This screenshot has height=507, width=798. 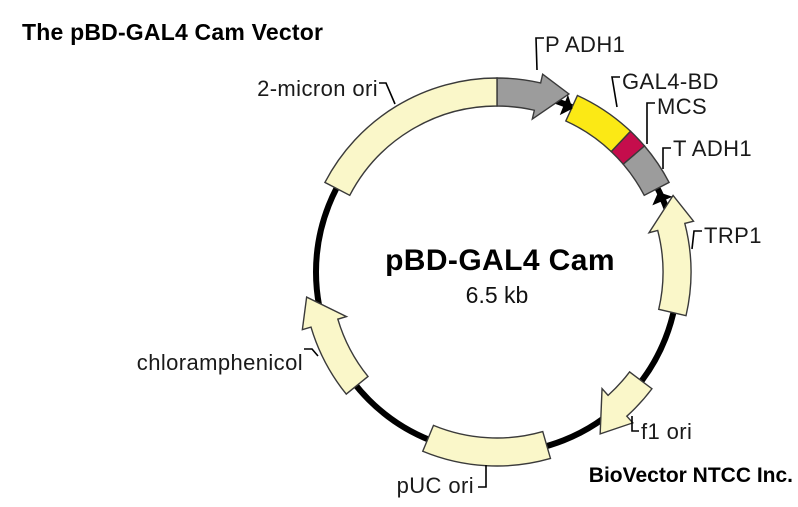 What do you see at coordinates (615, 92) in the screenshot?
I see `leader-line-gal4-bd` at bounding box center [615, 92].